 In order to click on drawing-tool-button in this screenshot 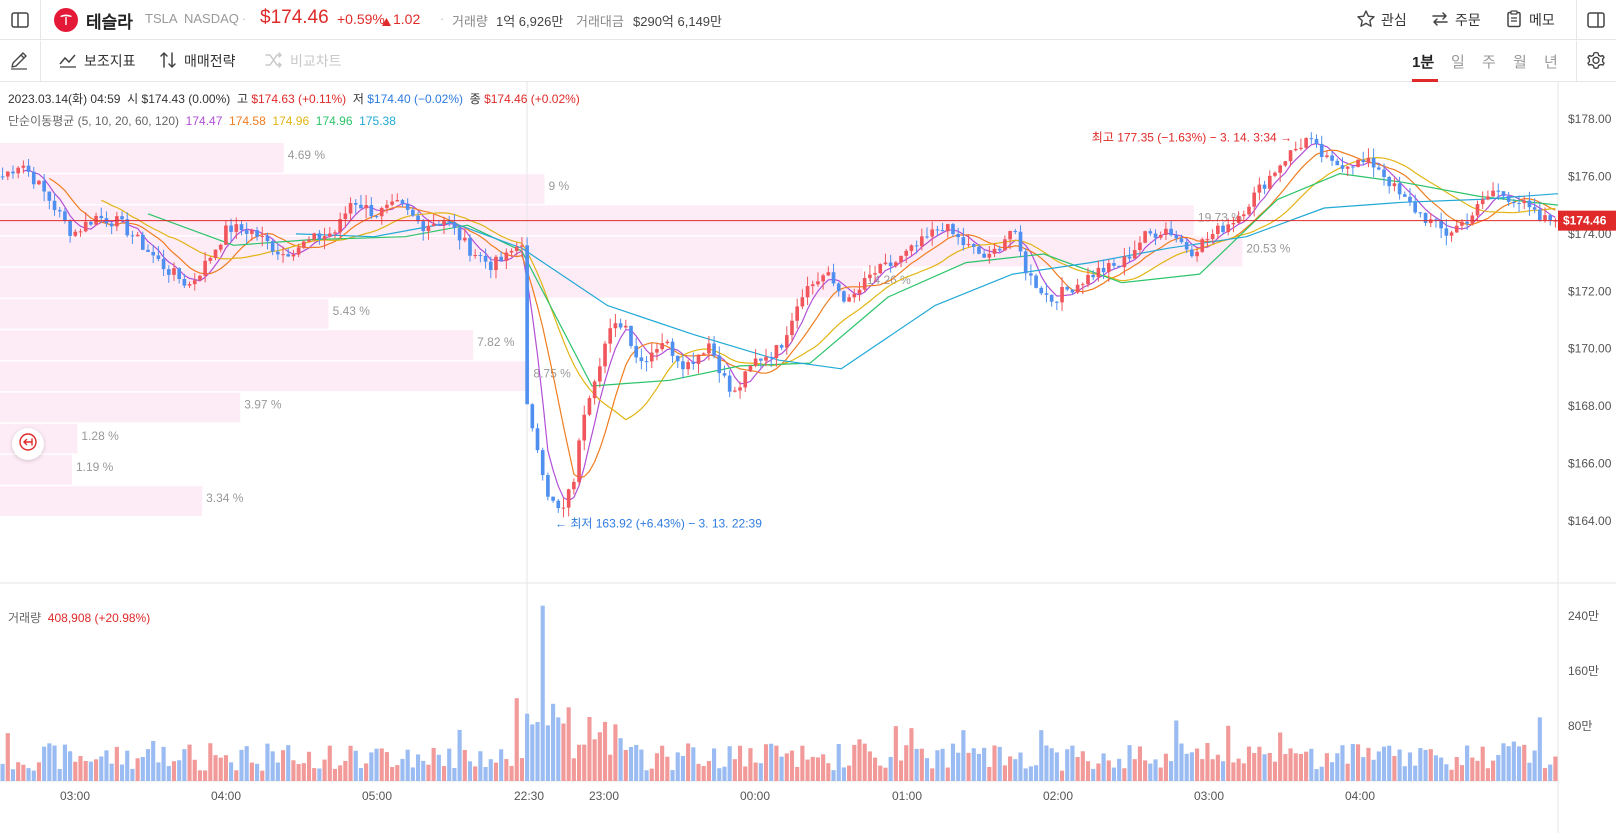, I will do `click(19, 61)`.